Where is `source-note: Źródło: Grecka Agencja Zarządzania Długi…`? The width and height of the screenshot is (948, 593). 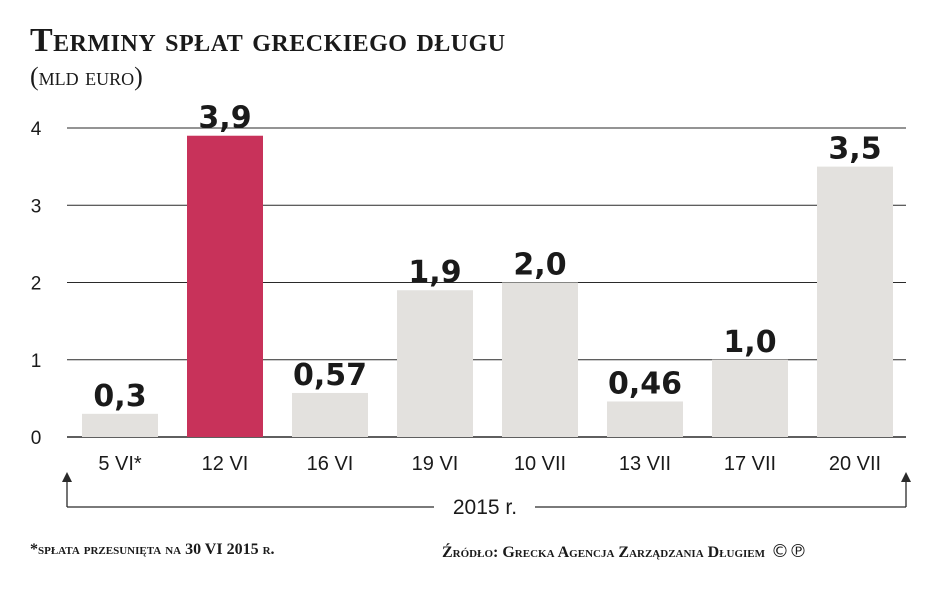
source-note: Źródło: Grecka Agencja Zarządzania Długi… is located at coordinates (624, 551).